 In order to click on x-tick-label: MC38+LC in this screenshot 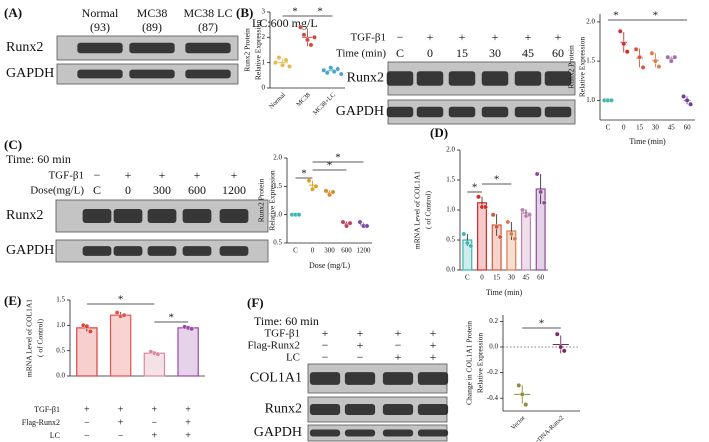, I will do `click(324, 104)`.